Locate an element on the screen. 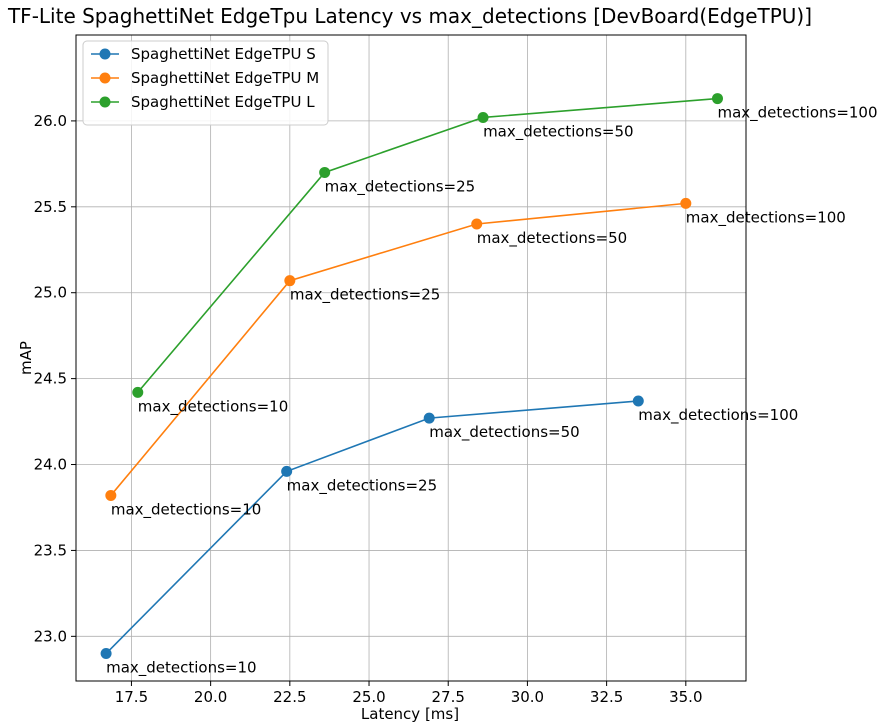  y-tick-label: 23.5 is located at coordinates (50, 550).